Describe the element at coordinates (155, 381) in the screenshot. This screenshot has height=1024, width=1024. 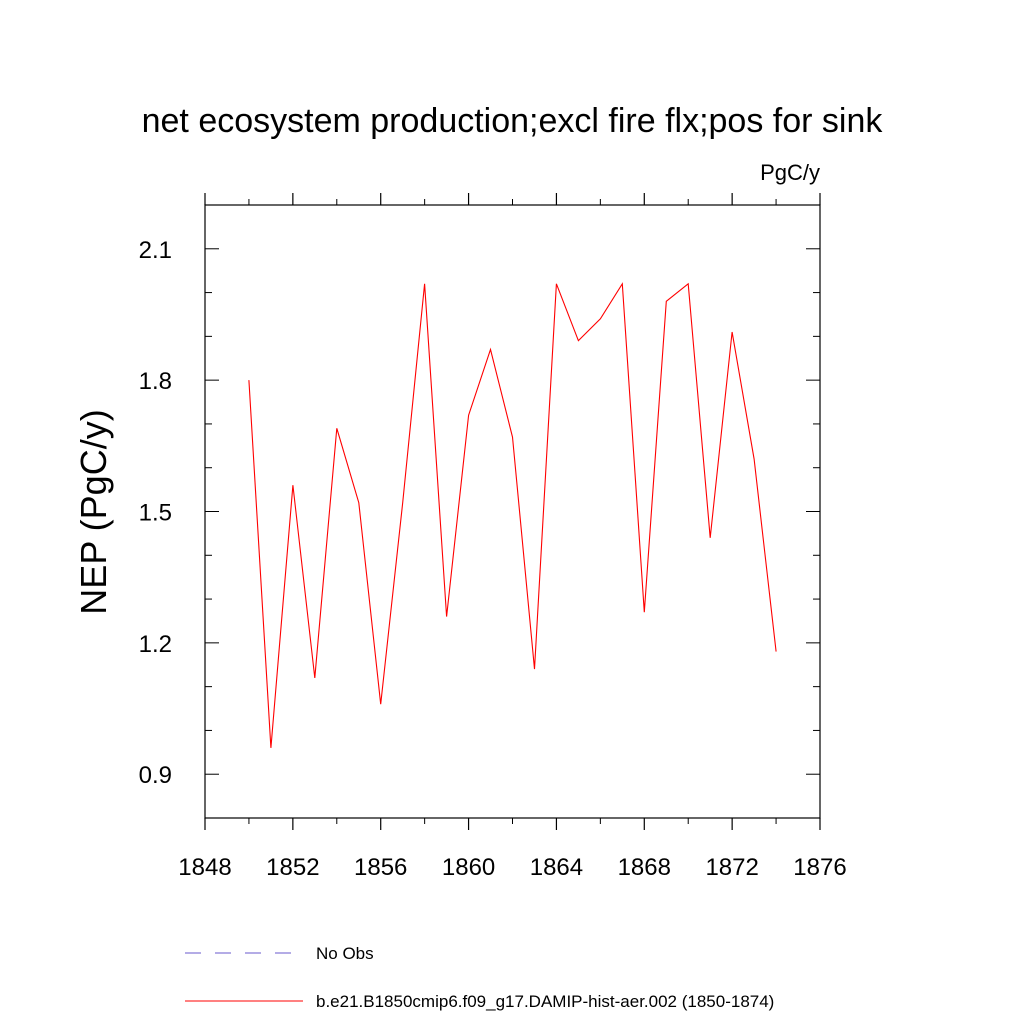
I see `y-tick-label: 1.8` at that location.